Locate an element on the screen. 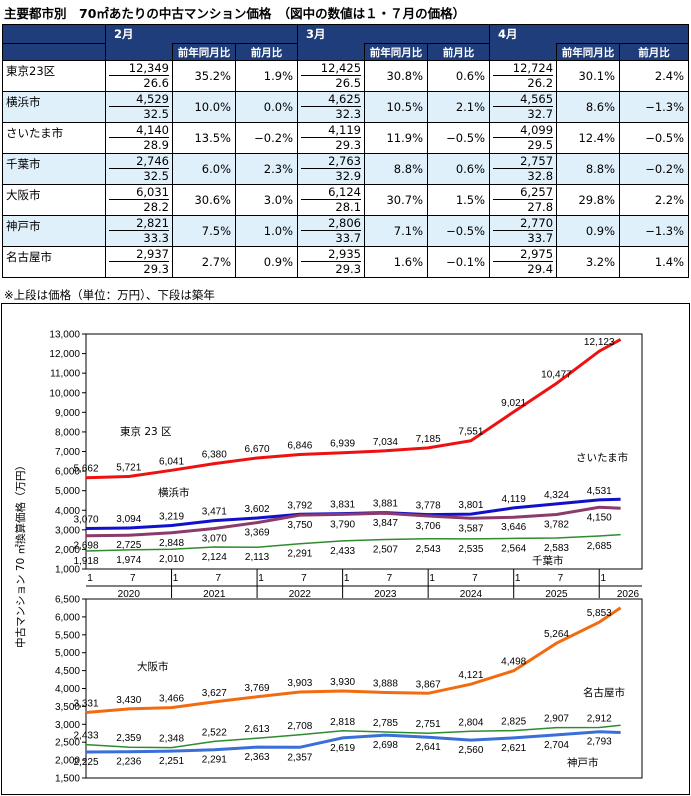 The width and height of the screenshot is (691, 796). data-label: 3,646 is located at coordinates (513, 527).